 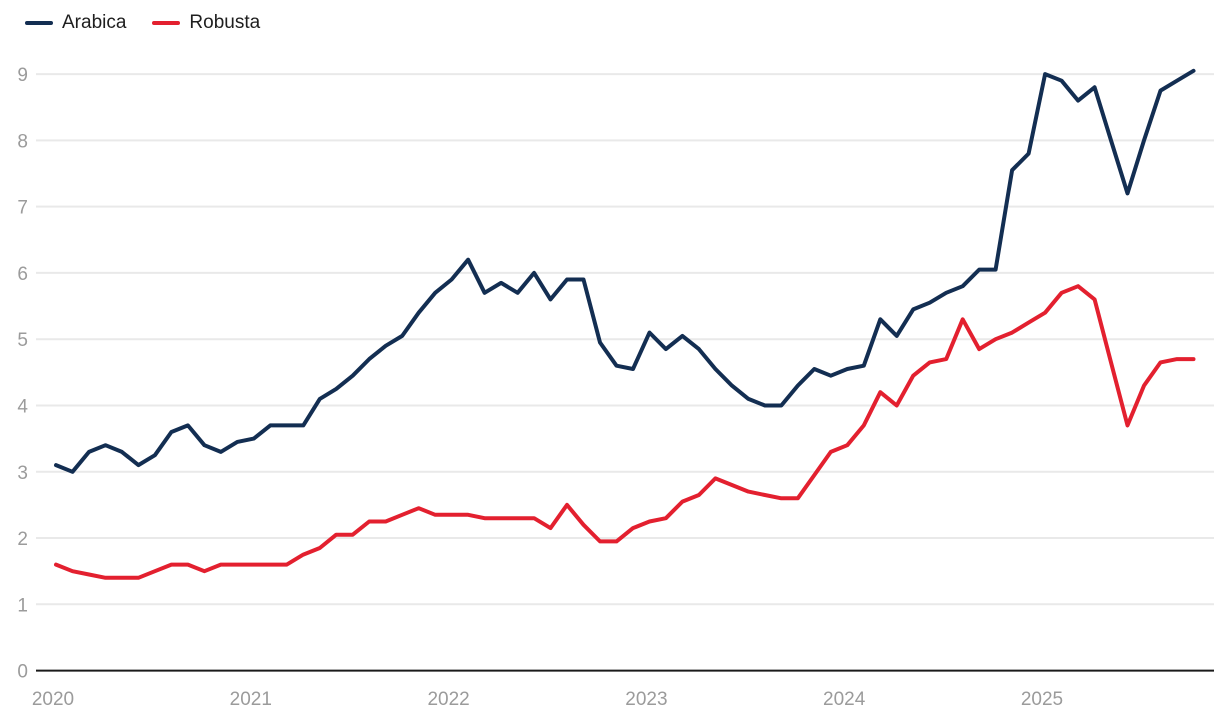 What do you see at coordinates (22, 340) in the screenshot?
I see `y-tick-label-5: 5` at bounding box center [22, 340].